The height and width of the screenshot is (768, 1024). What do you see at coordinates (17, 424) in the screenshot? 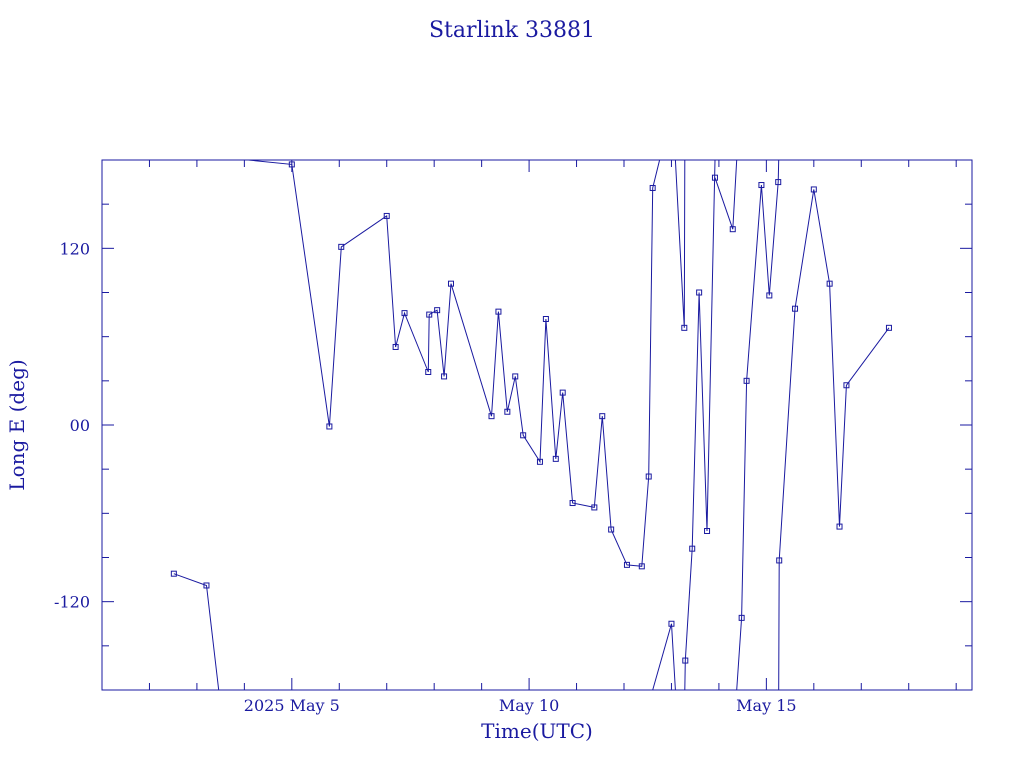
I see `y-axis-label: Long E (deg)` at bounding box center [17, 424].